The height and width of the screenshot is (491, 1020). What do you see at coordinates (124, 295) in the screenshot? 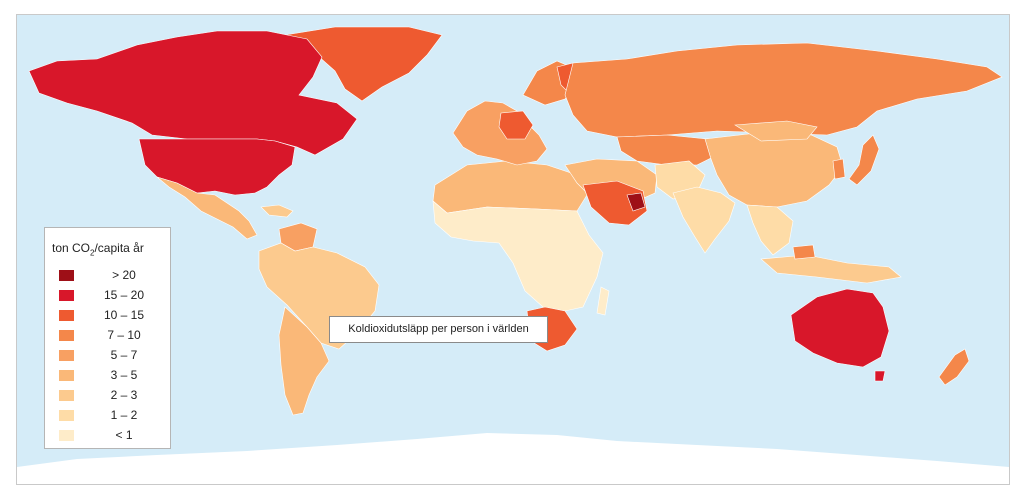
I see `legend-label: 15 – 20` at bounding box center [124, 295].